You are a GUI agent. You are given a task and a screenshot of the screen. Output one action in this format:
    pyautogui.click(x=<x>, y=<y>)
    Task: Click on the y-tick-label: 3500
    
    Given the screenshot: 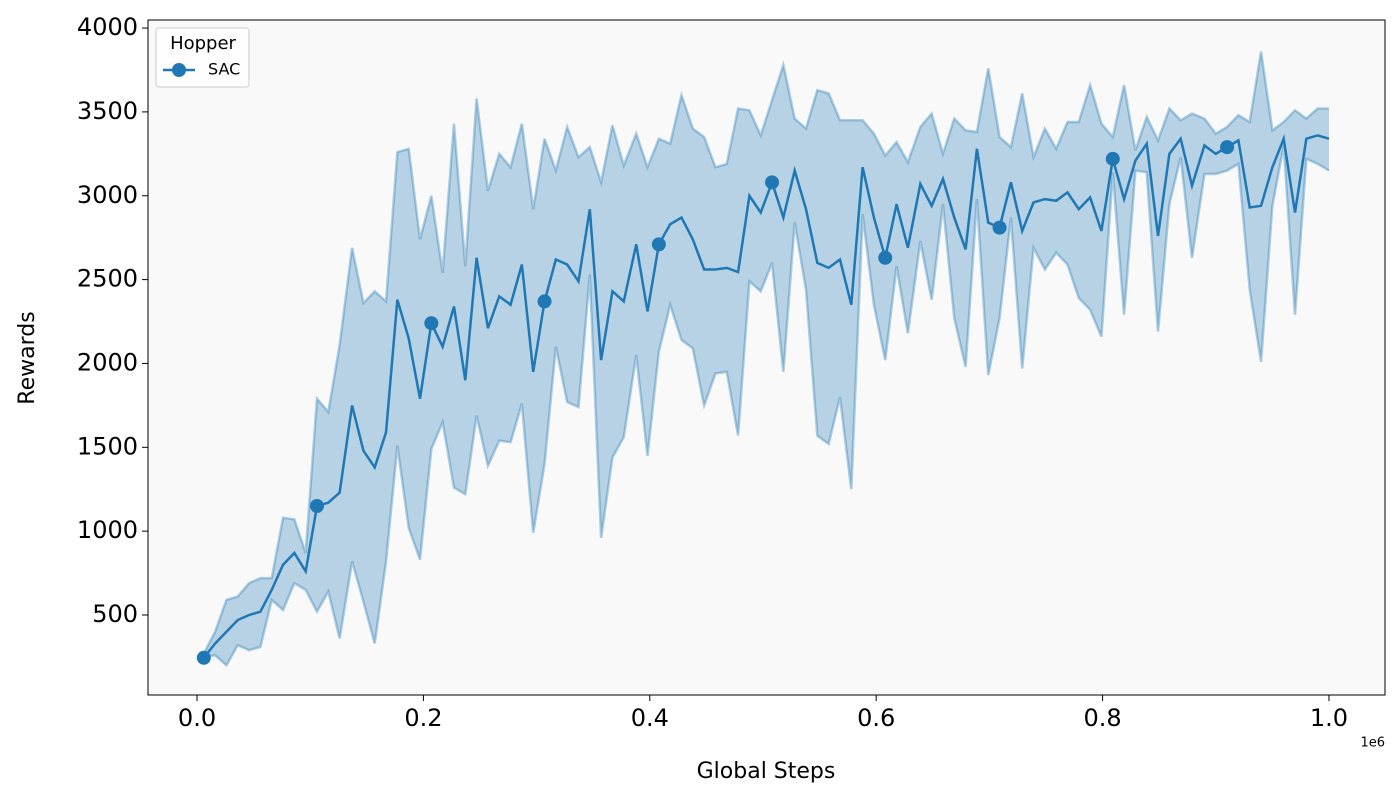 What is the action you would take?
    pyautogui.click(x=107, y=111)
    